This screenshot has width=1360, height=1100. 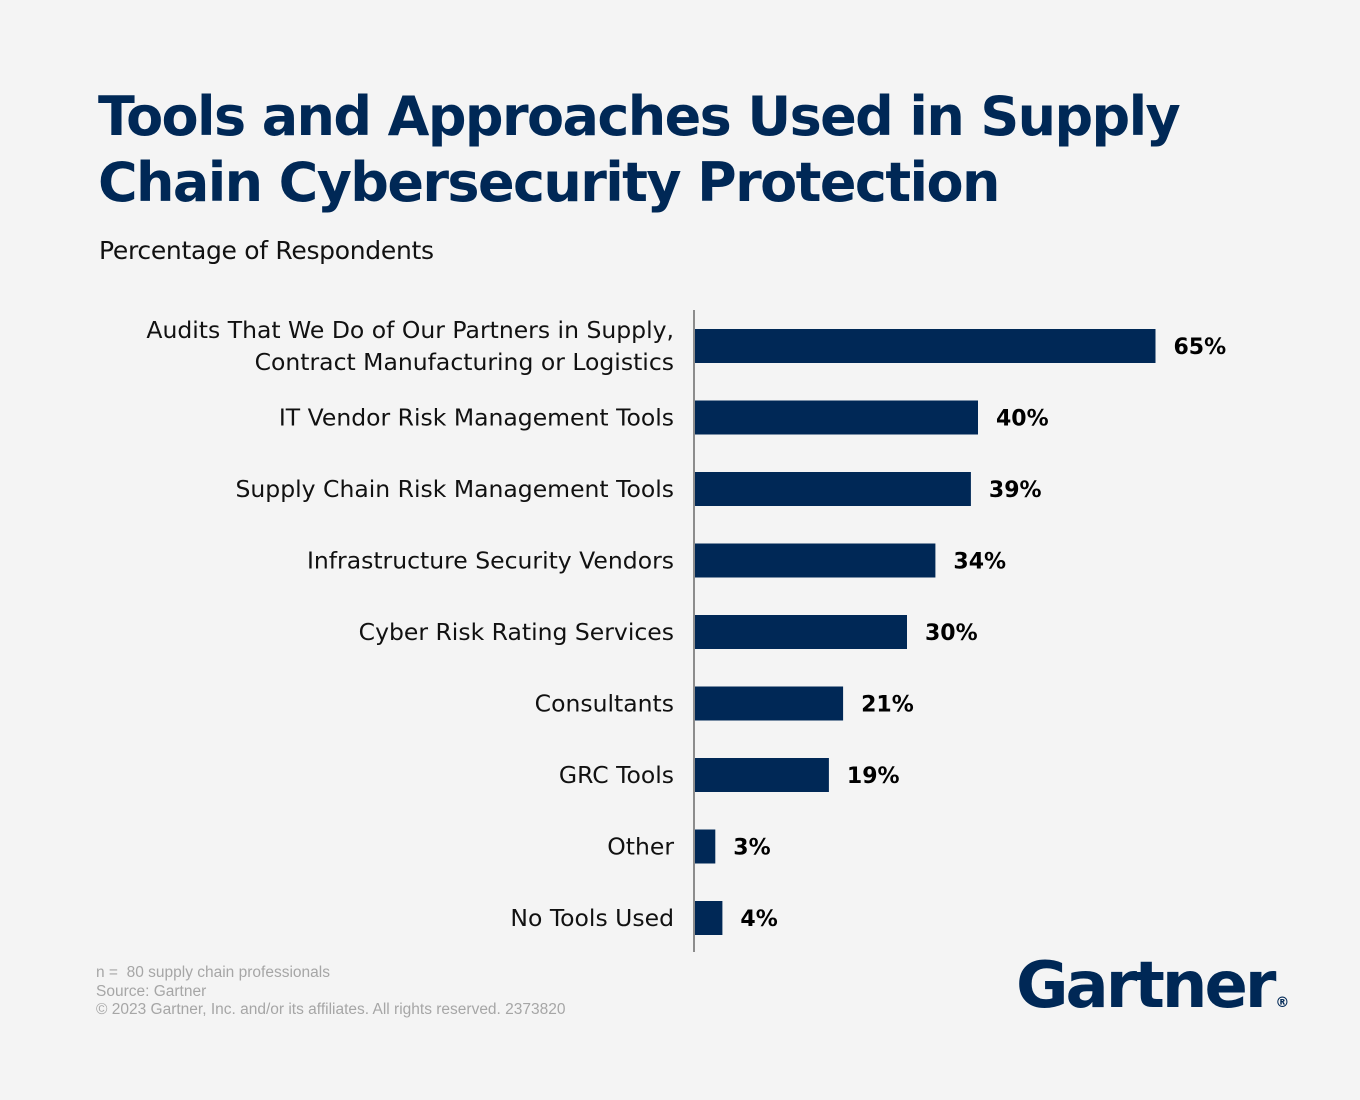 What do you see at coordinates (1015, 490) in the screenshot?
I see `value-label: 39%` at bounding box center [1015, 490].